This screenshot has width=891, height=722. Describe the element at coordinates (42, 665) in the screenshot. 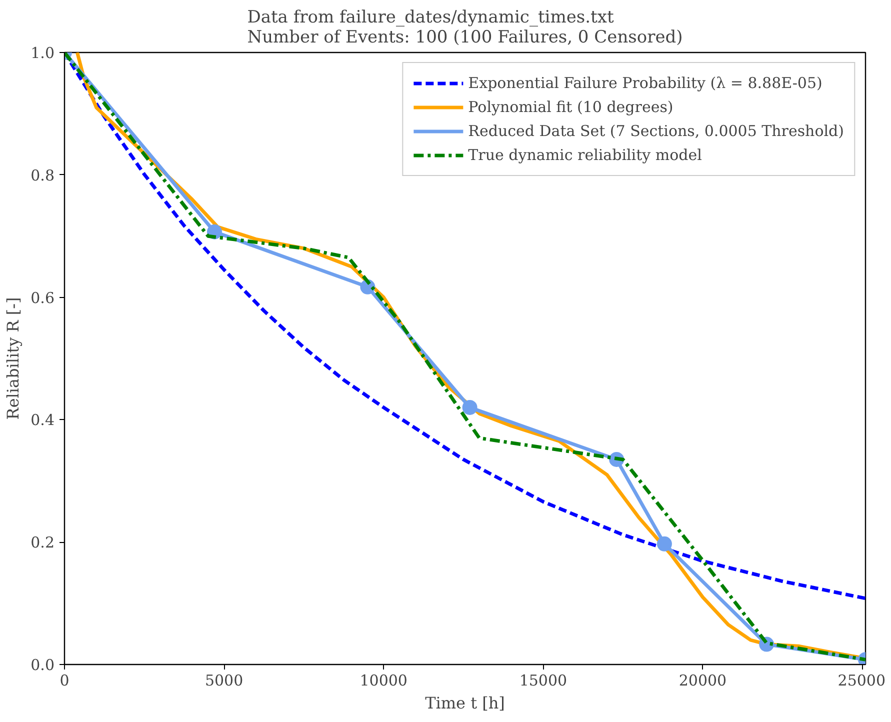

I see `y-tick-label: 0.0` at that location.